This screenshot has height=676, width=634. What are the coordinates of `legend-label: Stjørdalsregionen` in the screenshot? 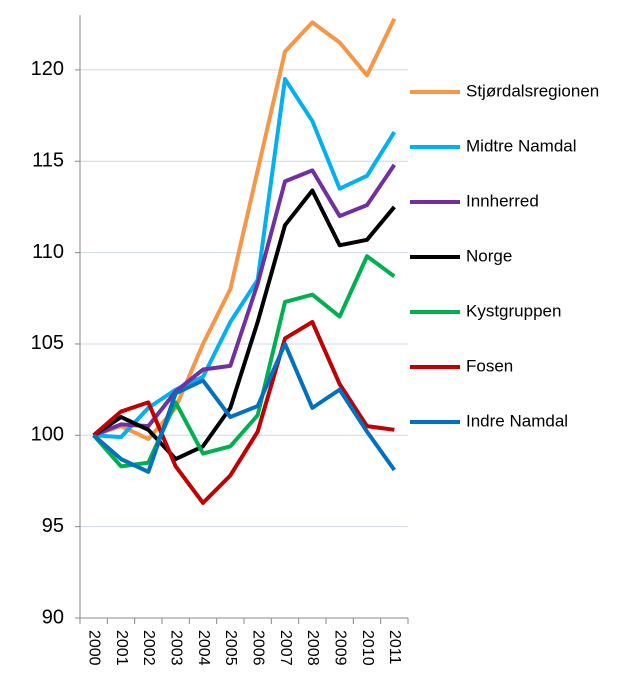 It's located at (532, 90).